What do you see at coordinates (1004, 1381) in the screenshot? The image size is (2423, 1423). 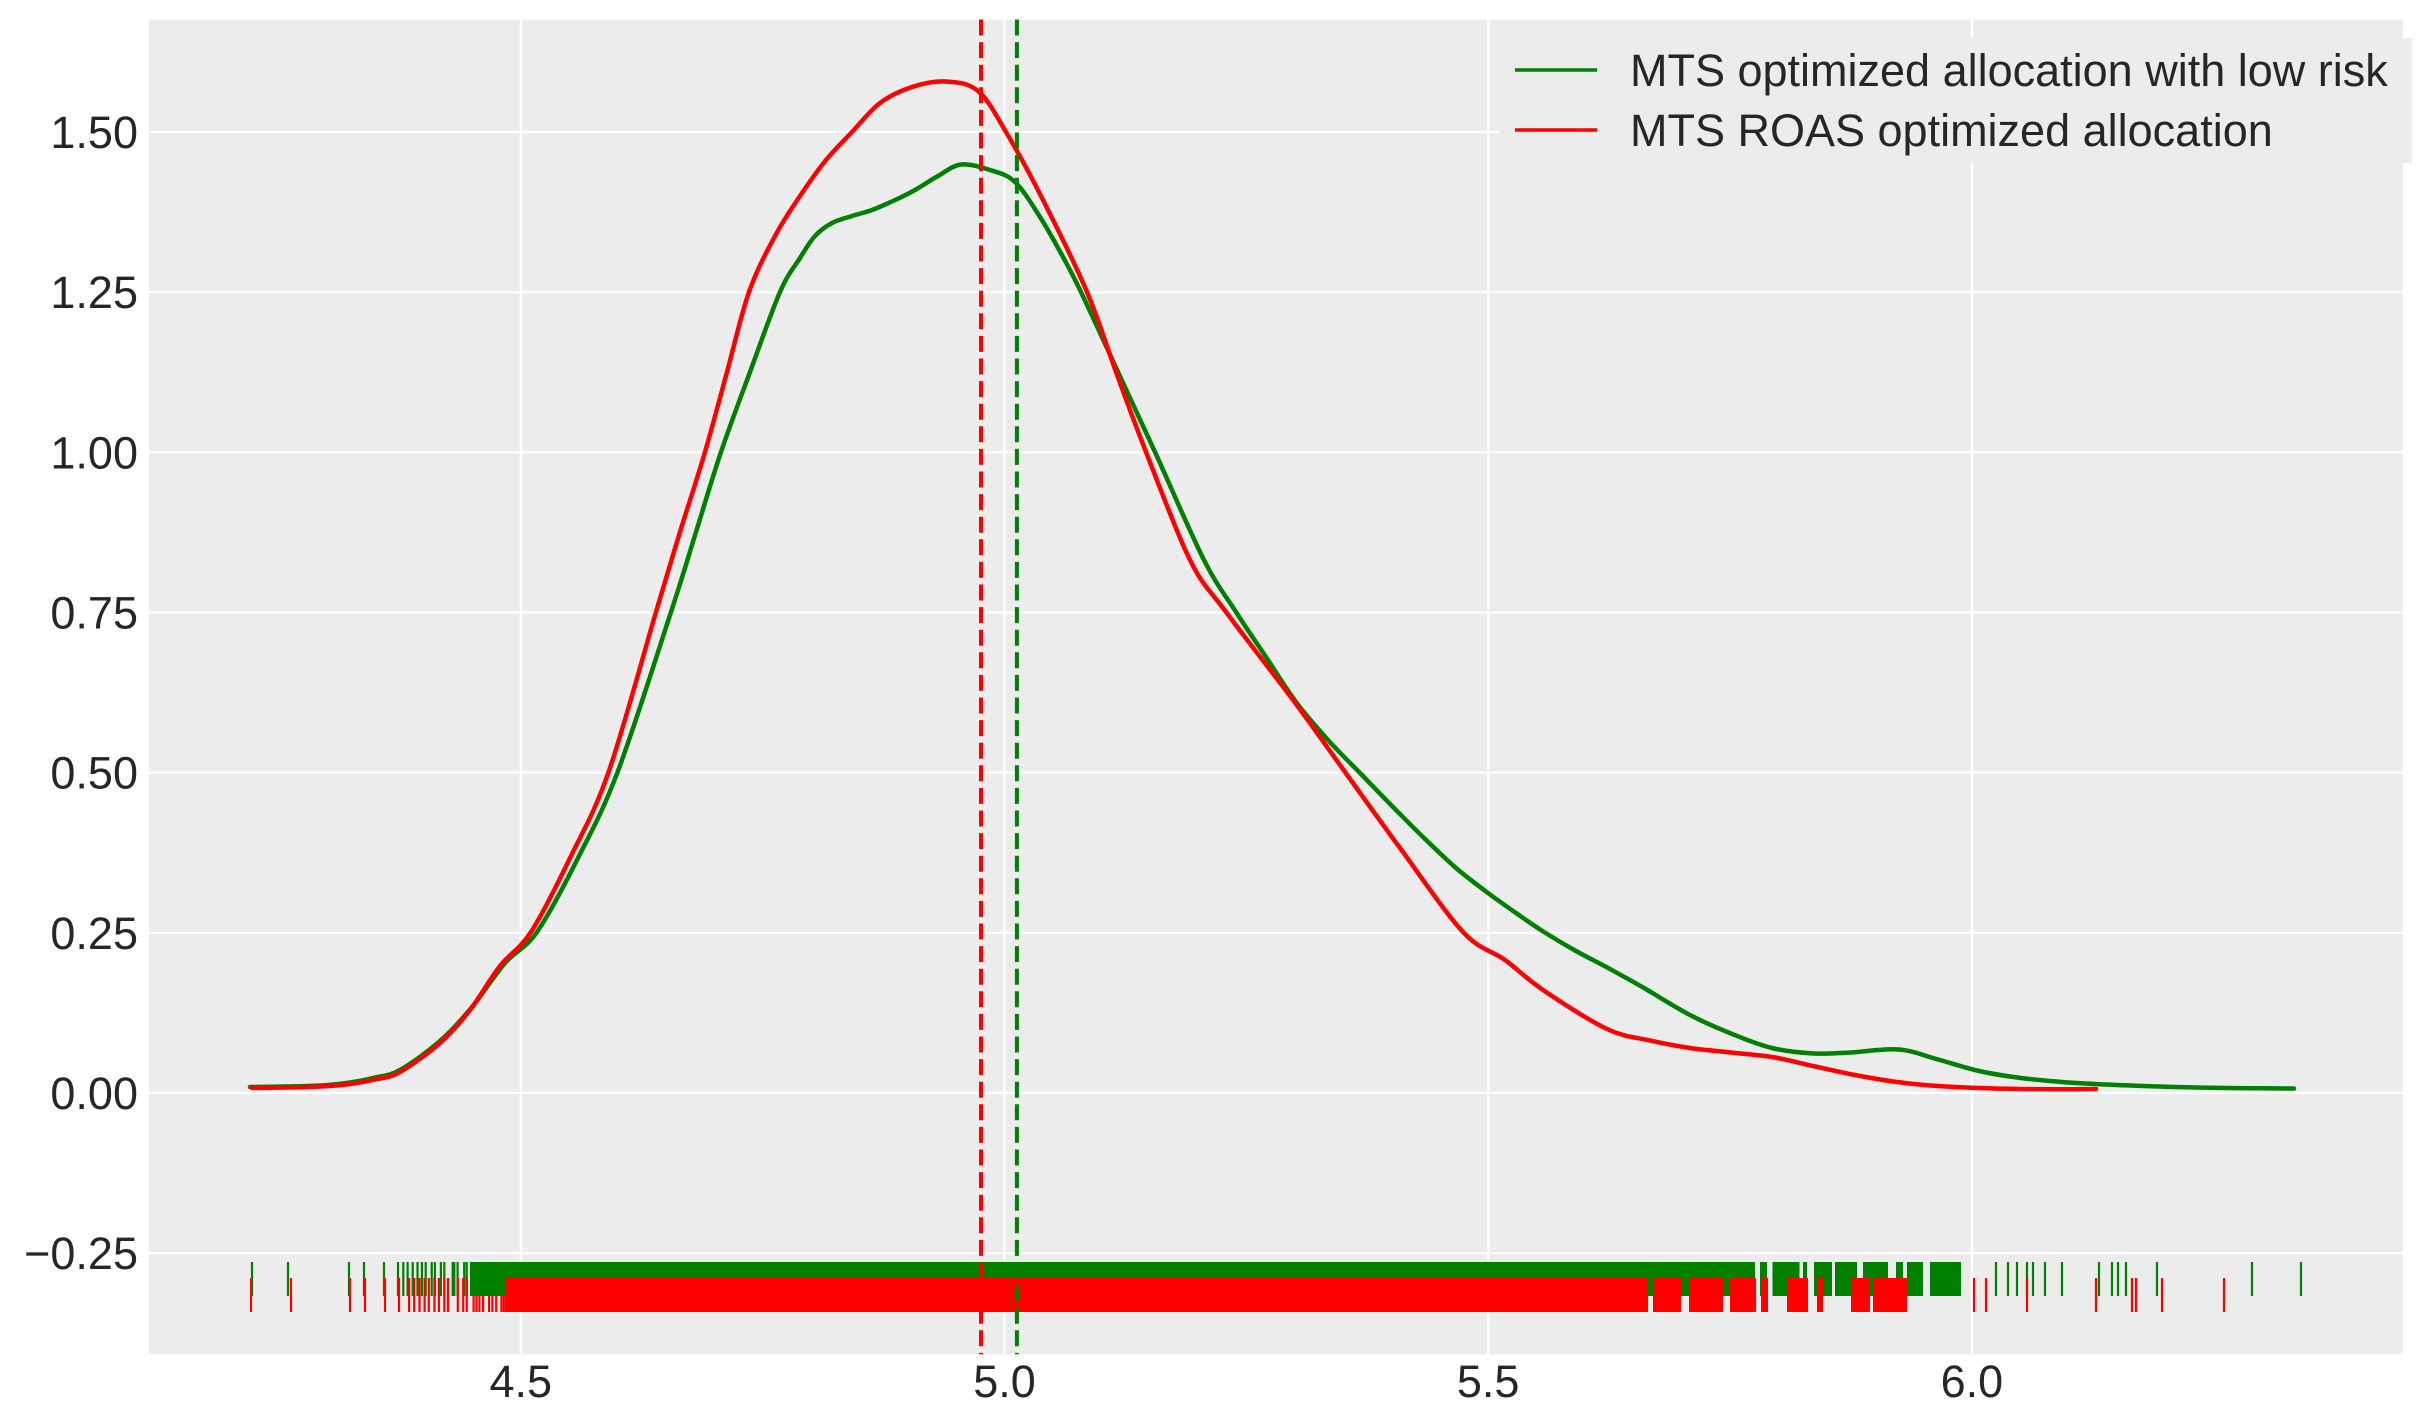 I see `svg-text: 5.0` at bounding box center [1004, 1381].